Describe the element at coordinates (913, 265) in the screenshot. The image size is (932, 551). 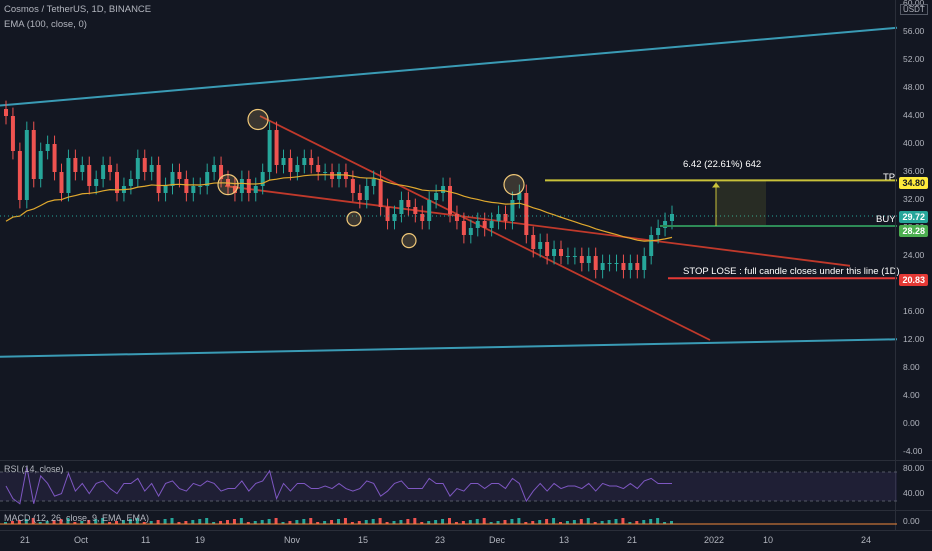
I see `price-scale` at that location.